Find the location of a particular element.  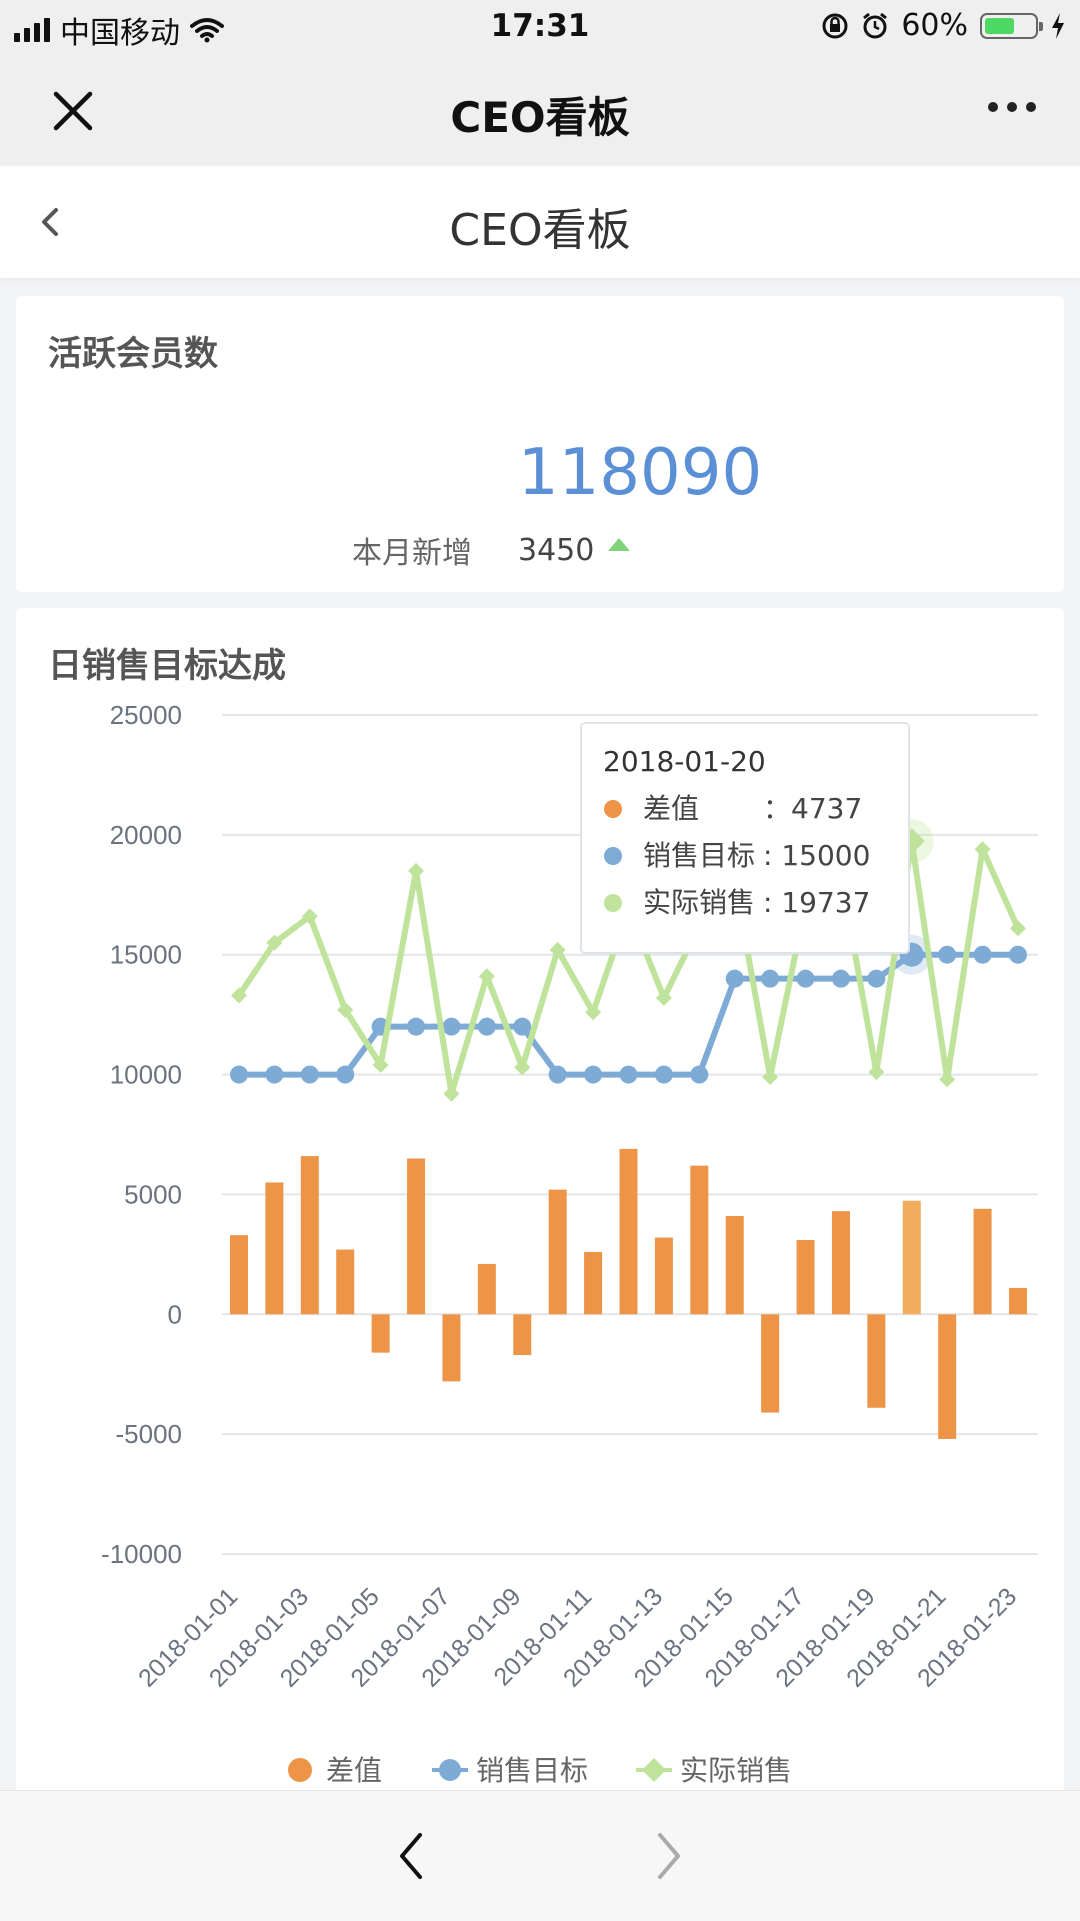

battery-percent: 60% is located at coordinates (934, 25).